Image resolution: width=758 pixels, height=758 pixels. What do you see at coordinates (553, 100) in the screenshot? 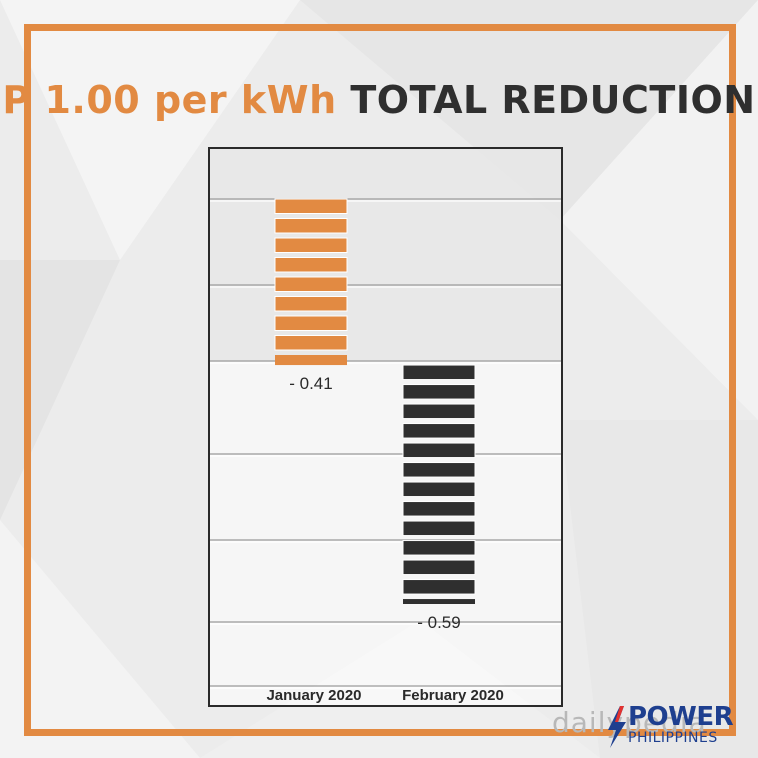
I see `title-rest: TOTAL REDUCTION` at bounding box center [553, 100].